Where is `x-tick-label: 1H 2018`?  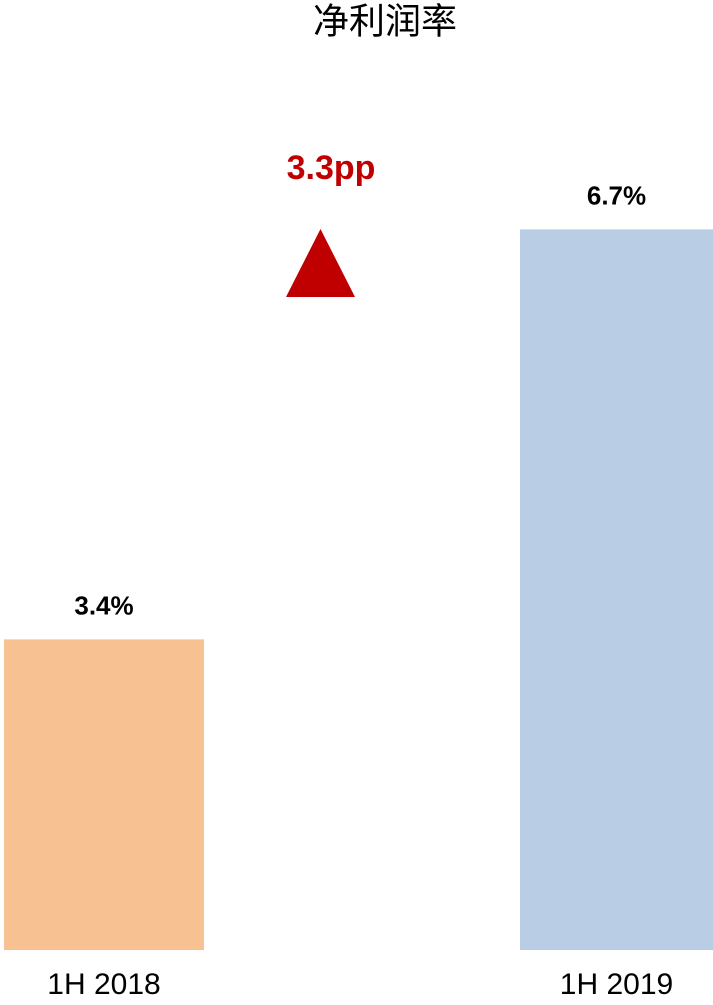
x-tick-label: 1H 2018 is located at coordinates (103, 984).